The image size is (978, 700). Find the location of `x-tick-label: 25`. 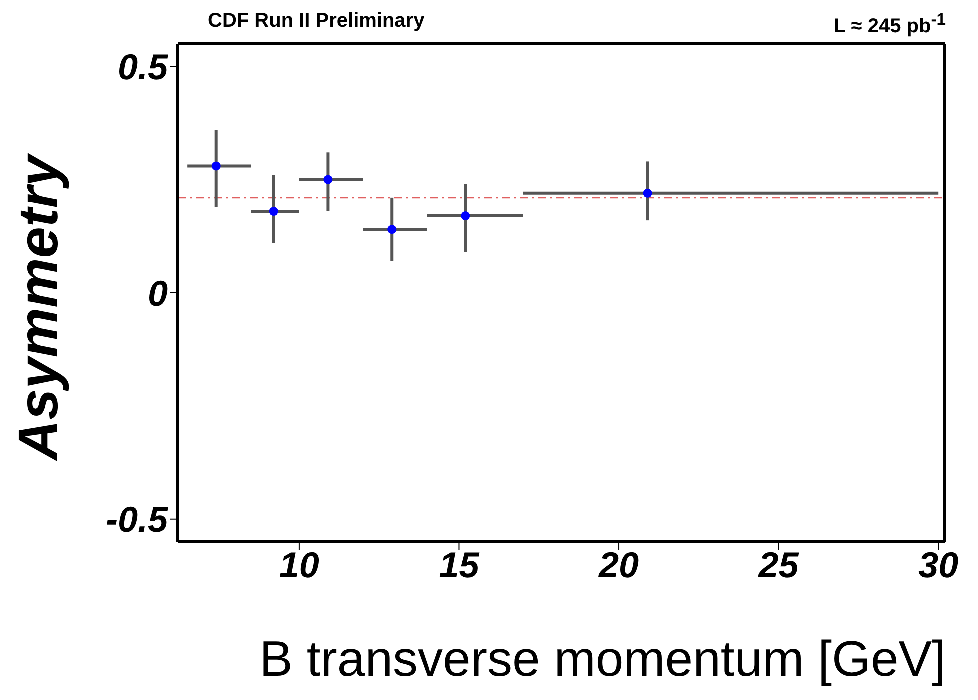

x-tick-label: 25 is located at coordinates (779, 565).